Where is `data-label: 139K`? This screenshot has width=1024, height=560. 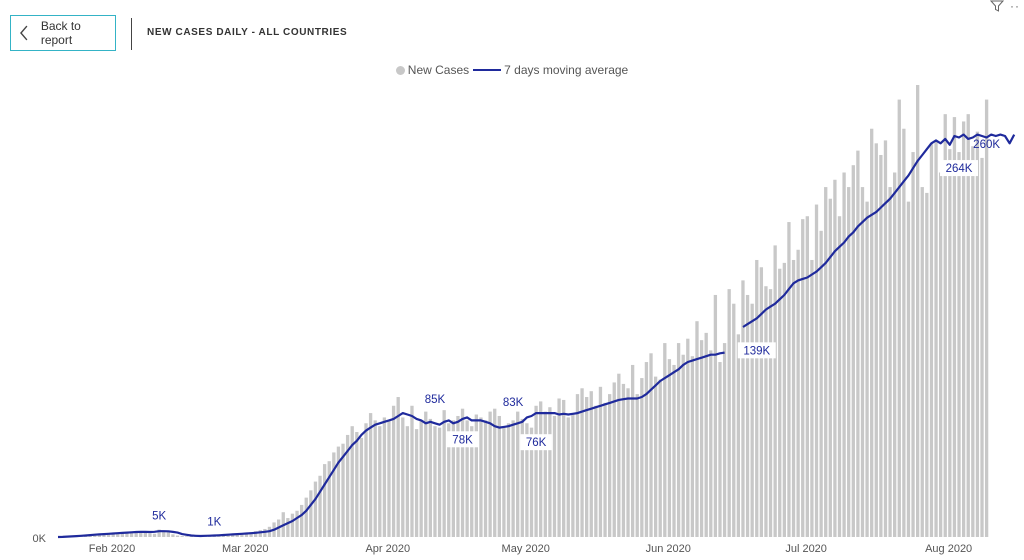 data-label: 139K is located at coordinates (756, 351).